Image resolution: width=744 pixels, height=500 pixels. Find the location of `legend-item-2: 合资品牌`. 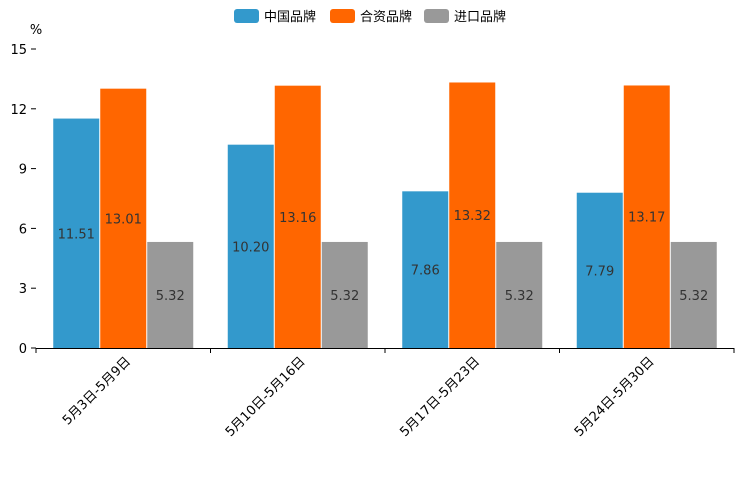

legend-item-2: 合资品牌 is located at coordinates (371, 17).